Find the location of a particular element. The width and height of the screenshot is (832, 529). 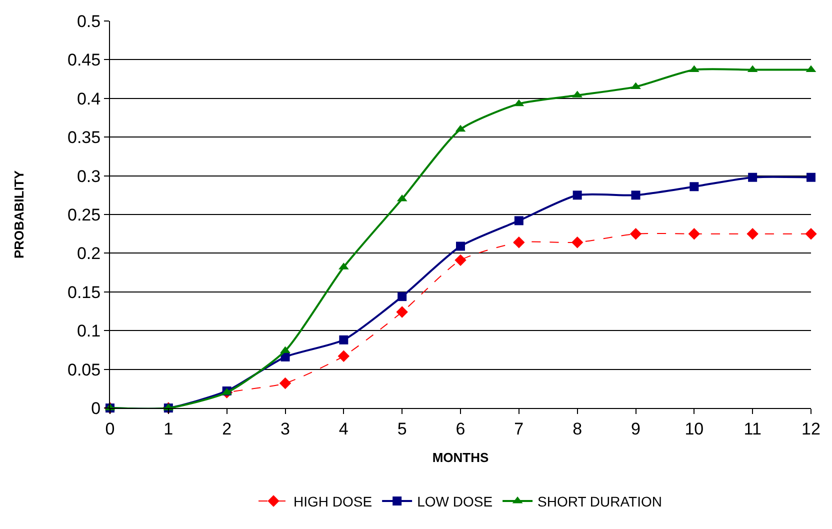

y-tick-label: 0.4 is located at coordinates (88, 98).